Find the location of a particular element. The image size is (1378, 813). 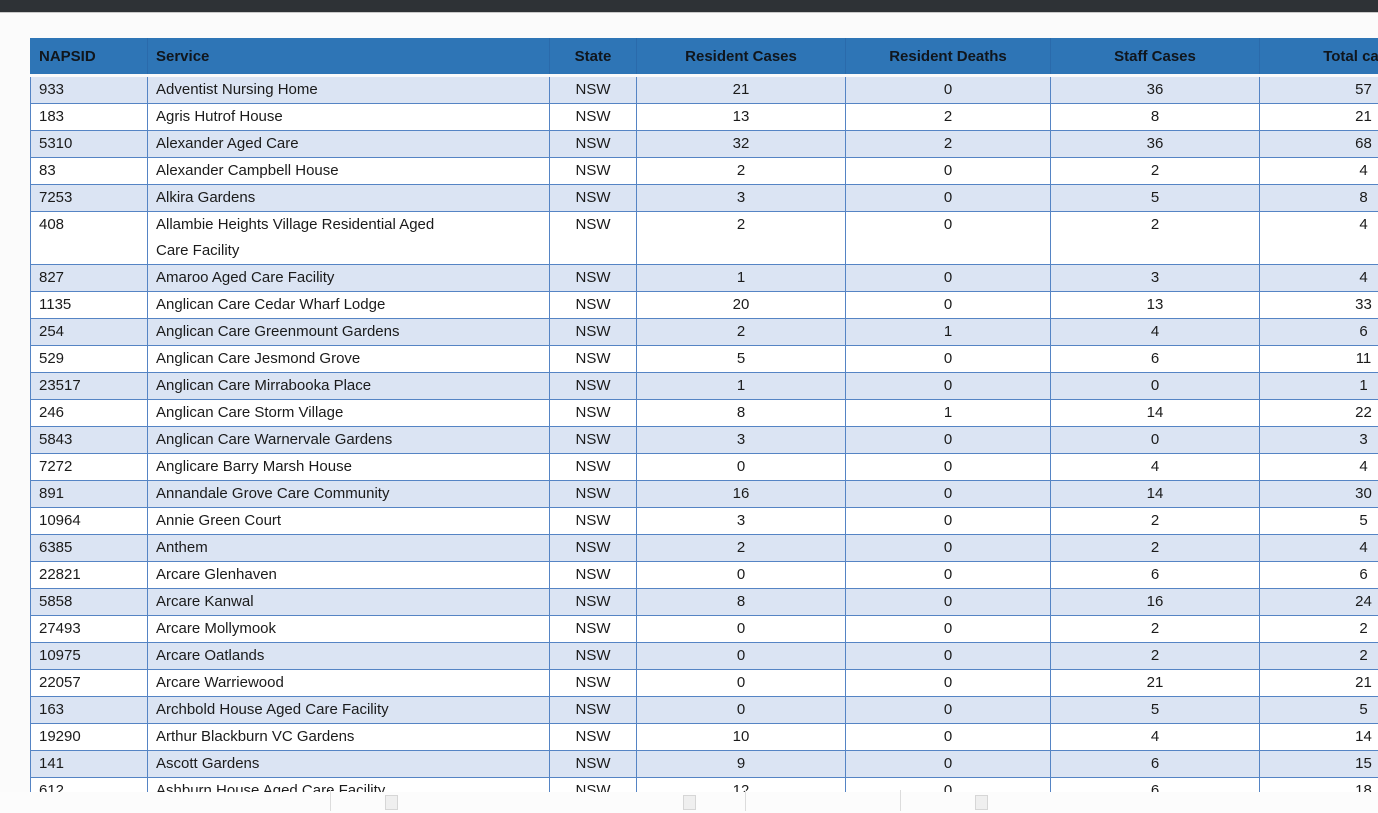

cell-text-napsid: 529 is located at coordinates (52, 358).